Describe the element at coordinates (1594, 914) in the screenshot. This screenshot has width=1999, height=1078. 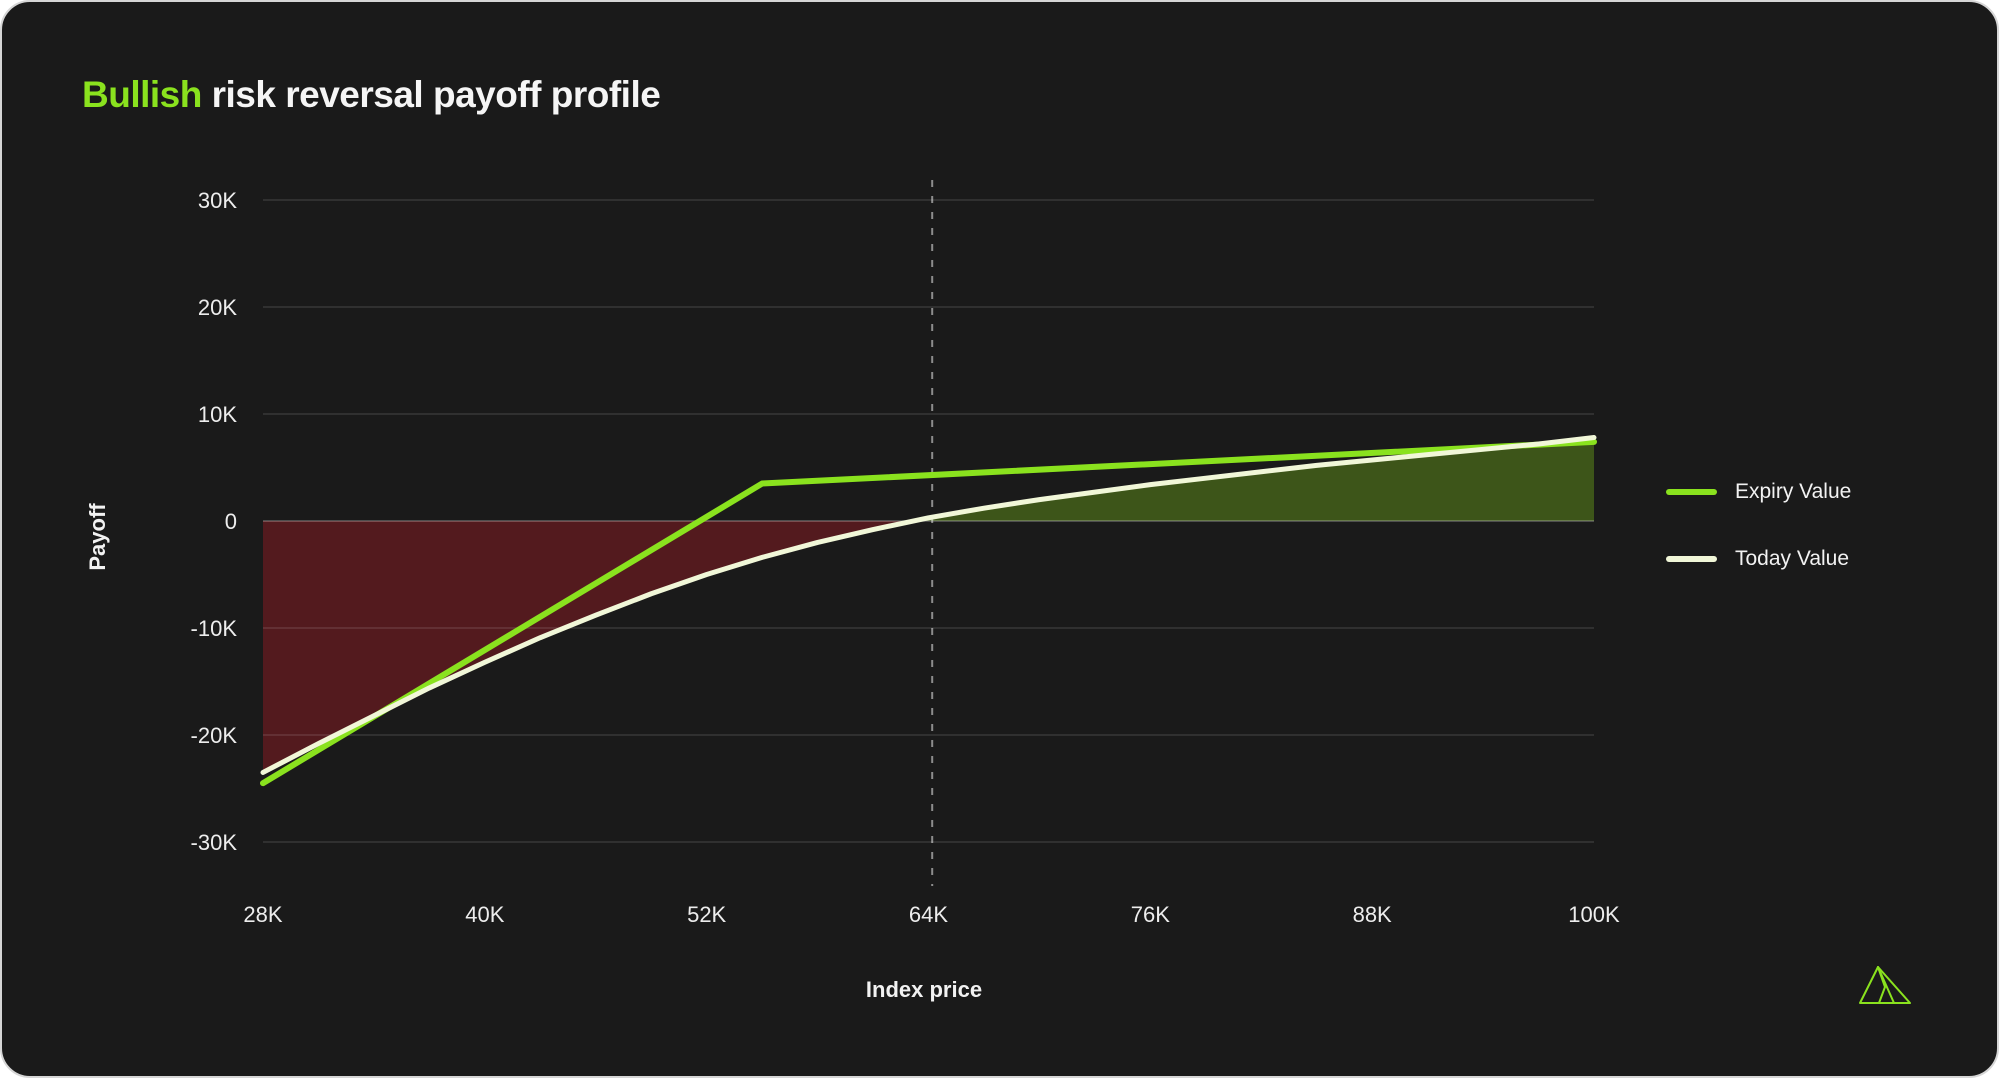
I see `x-tick-label: 100K` at that location.